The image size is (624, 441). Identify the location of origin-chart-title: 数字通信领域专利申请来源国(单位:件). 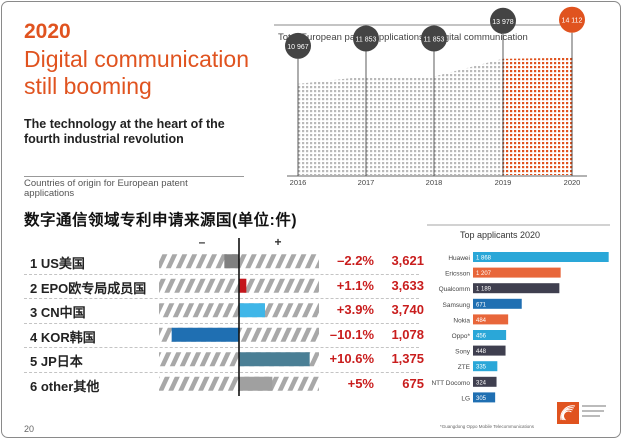
(160, 220).